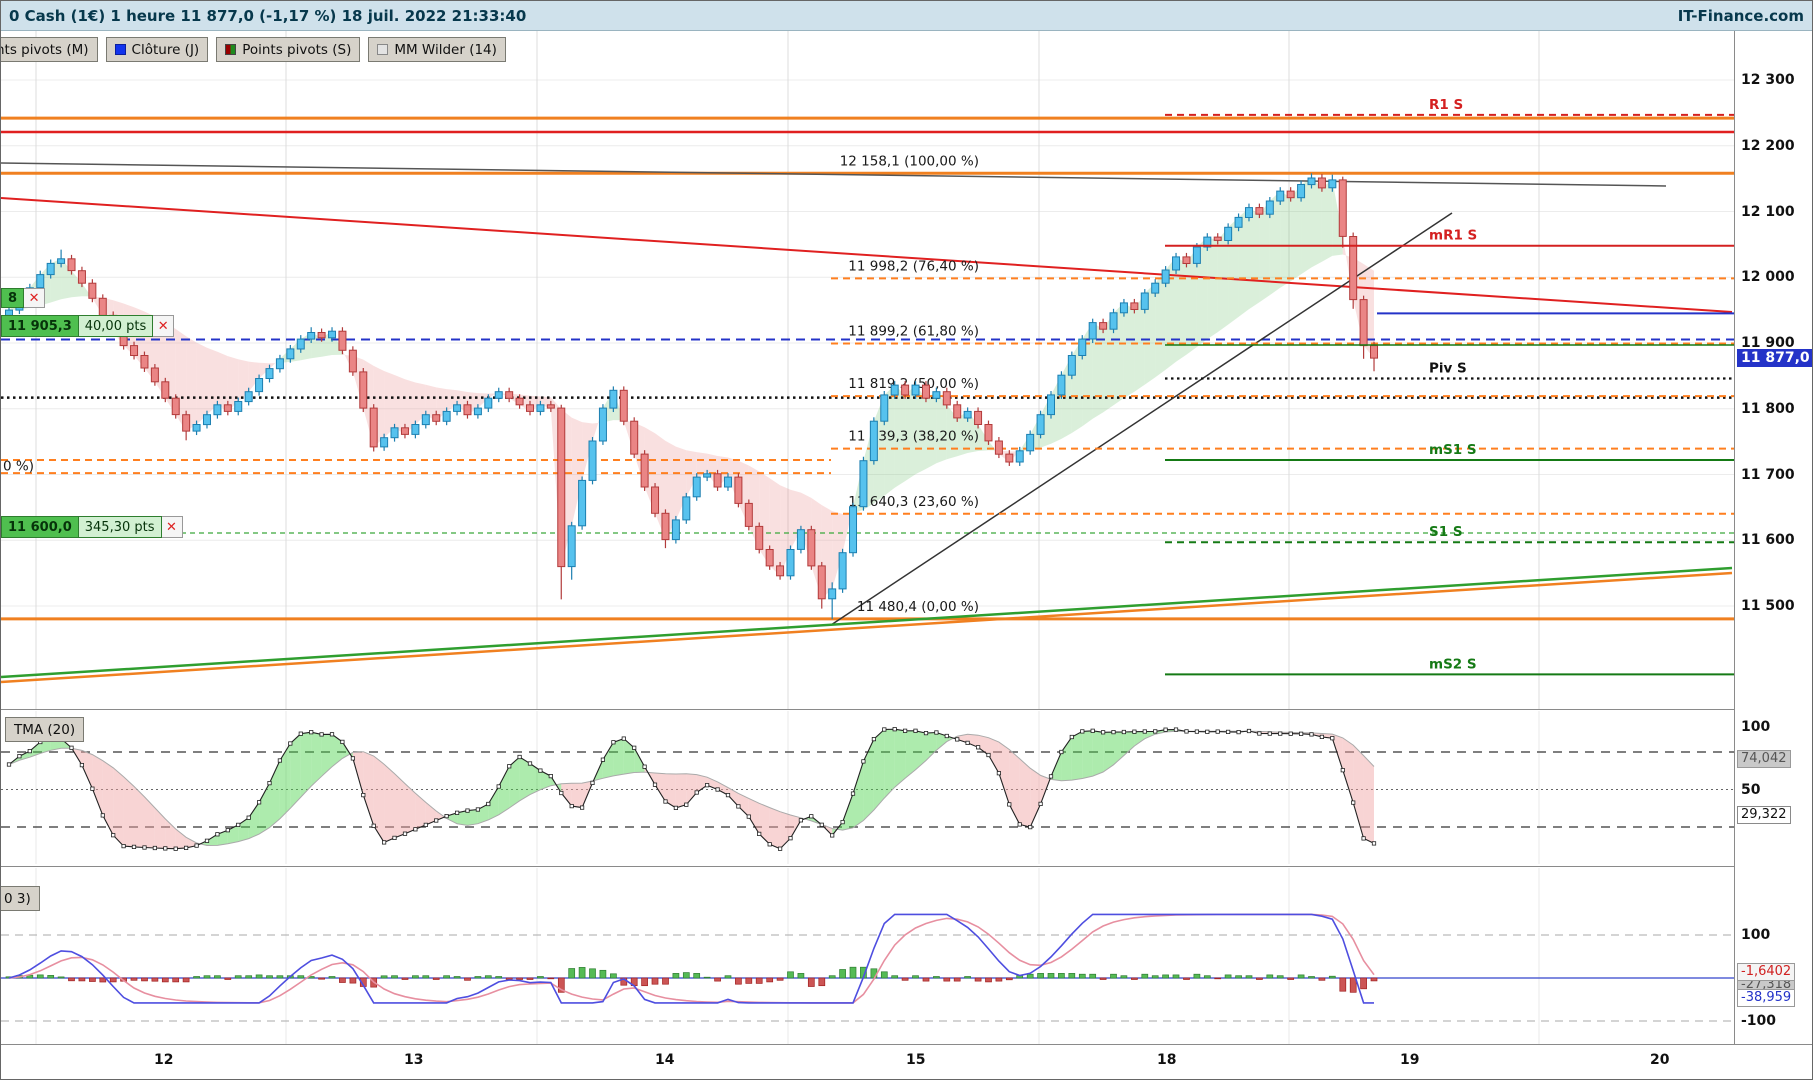  Describe the element at coordinates (867, 622) in the screenshot. I see `ascending-support-green` at that location.